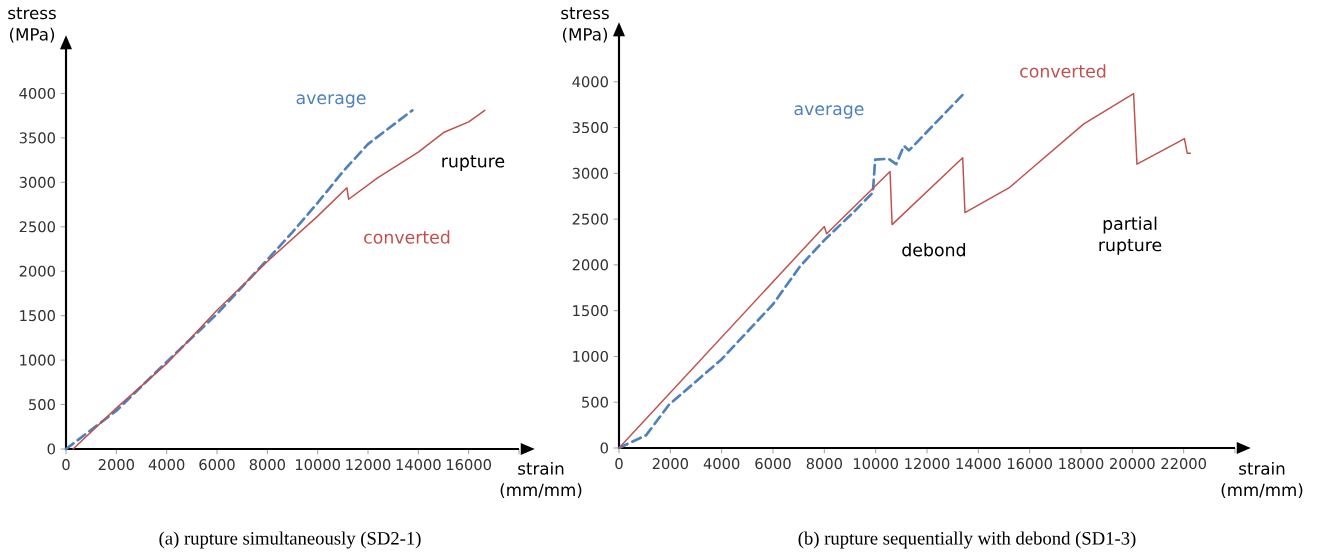 The height and width of the screenshot is (553, 1318). I want to click on annotation: partial rupture, so click(1130, 235).